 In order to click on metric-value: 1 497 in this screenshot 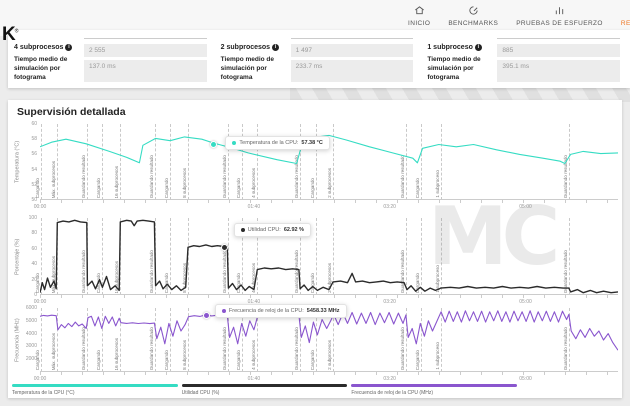, I will do `click(352, 50)`.